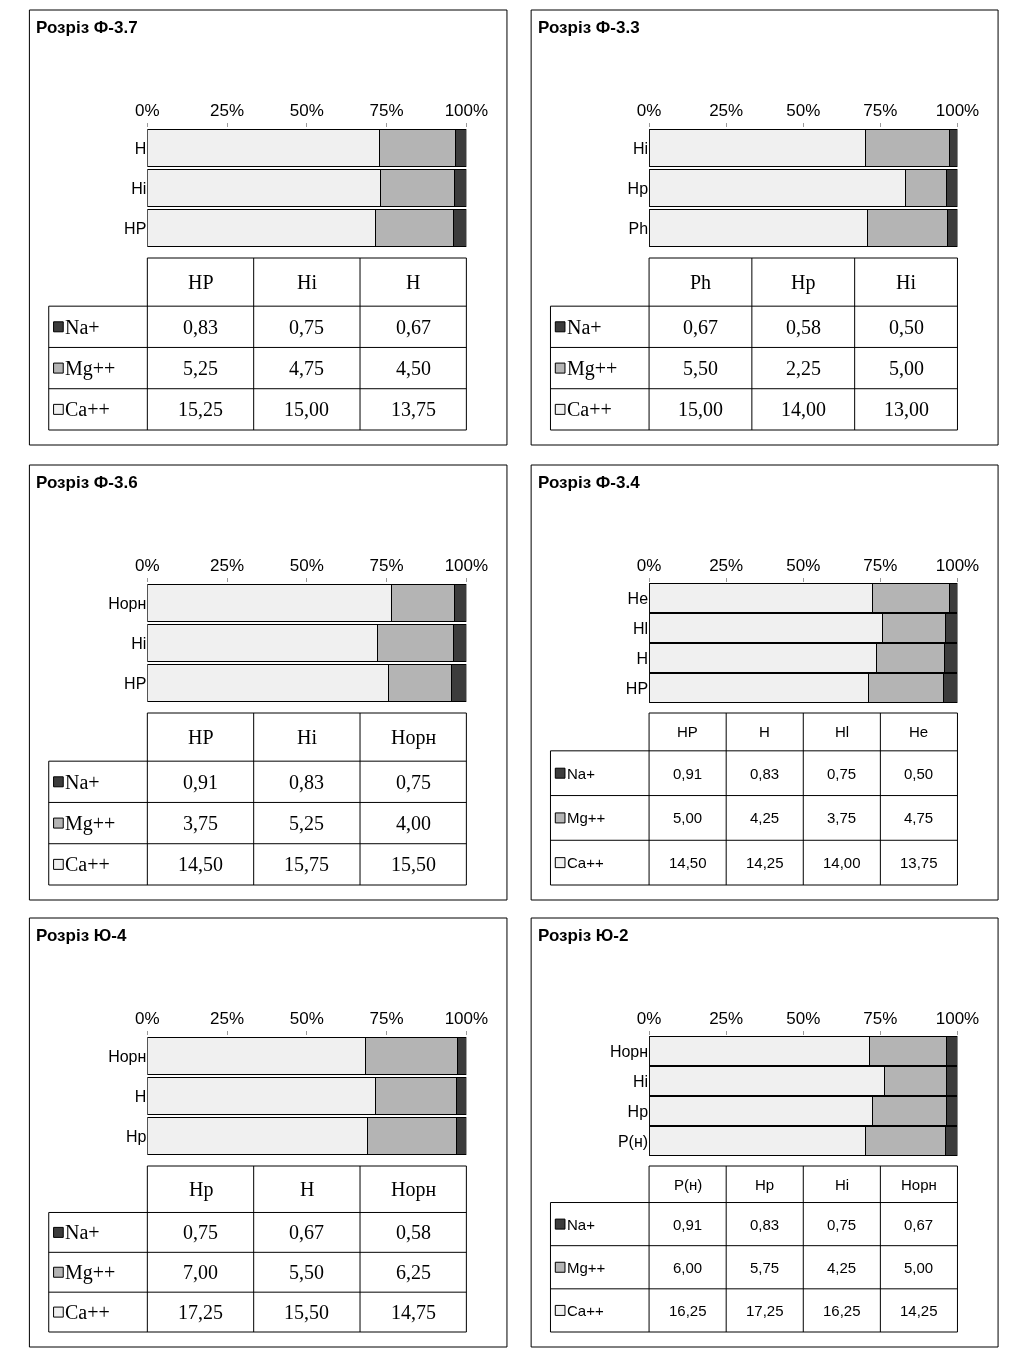  Describe the element at coordinates (87, 27) in the screenshot. I see `chart-title: Розріз Ф-3.7` at that location.